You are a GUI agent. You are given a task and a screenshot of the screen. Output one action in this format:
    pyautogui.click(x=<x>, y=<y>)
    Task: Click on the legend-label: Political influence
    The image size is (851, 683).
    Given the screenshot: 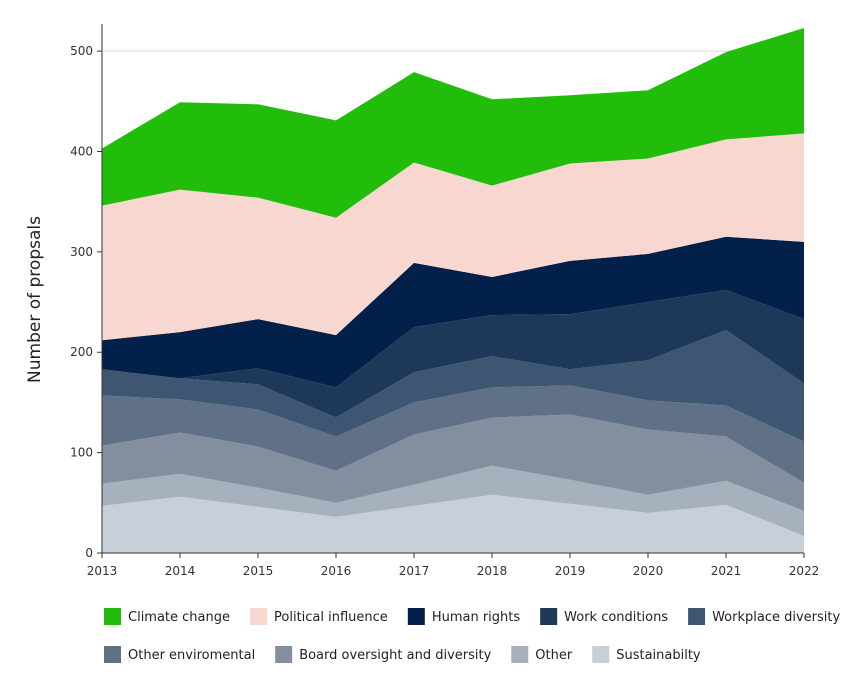 What is the action you would take?
    pyautogui.click(x=331, y=617)
    